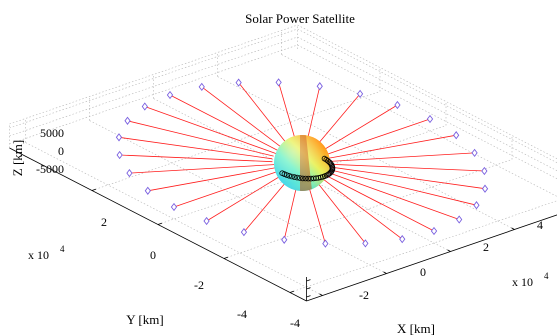  I want to click on tether-coils, so click(307, 168).